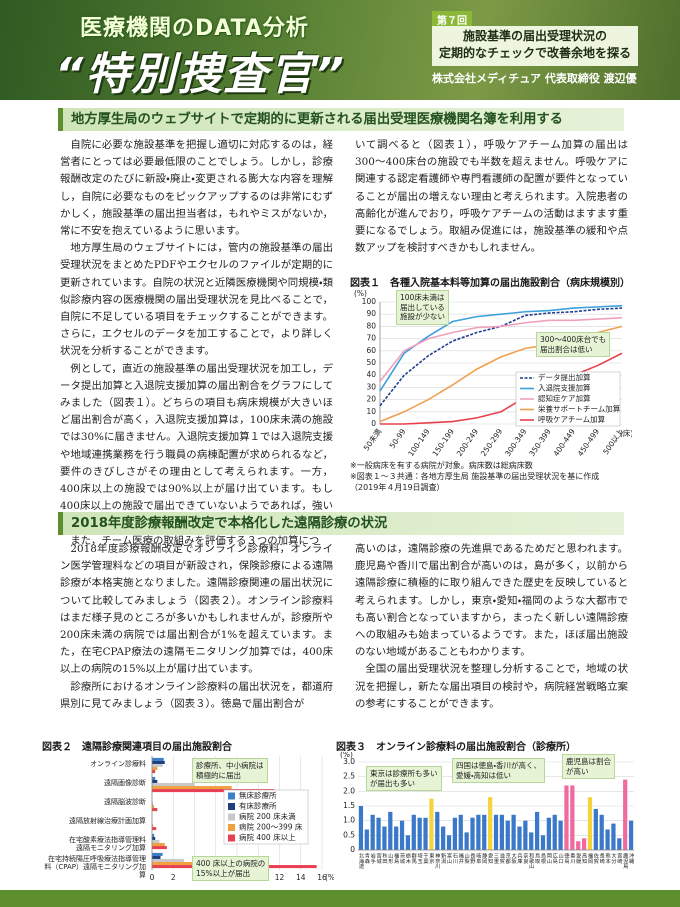  What do you see at coordinates (590, 858) in the screenshot?
I see `x-tick-label: 福岡` at bounding box center [590, 858].